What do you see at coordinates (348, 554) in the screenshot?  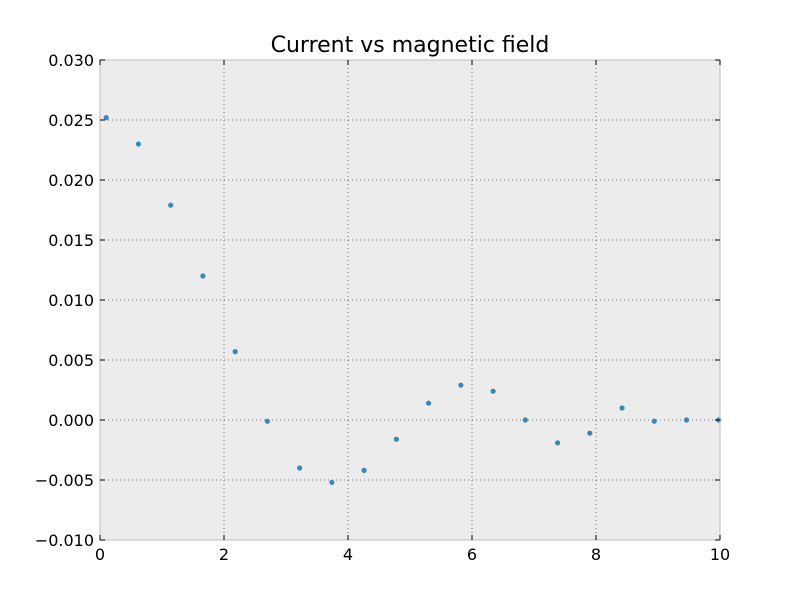 I see `x-tick-label: 4` at bounding box center [348, 554].